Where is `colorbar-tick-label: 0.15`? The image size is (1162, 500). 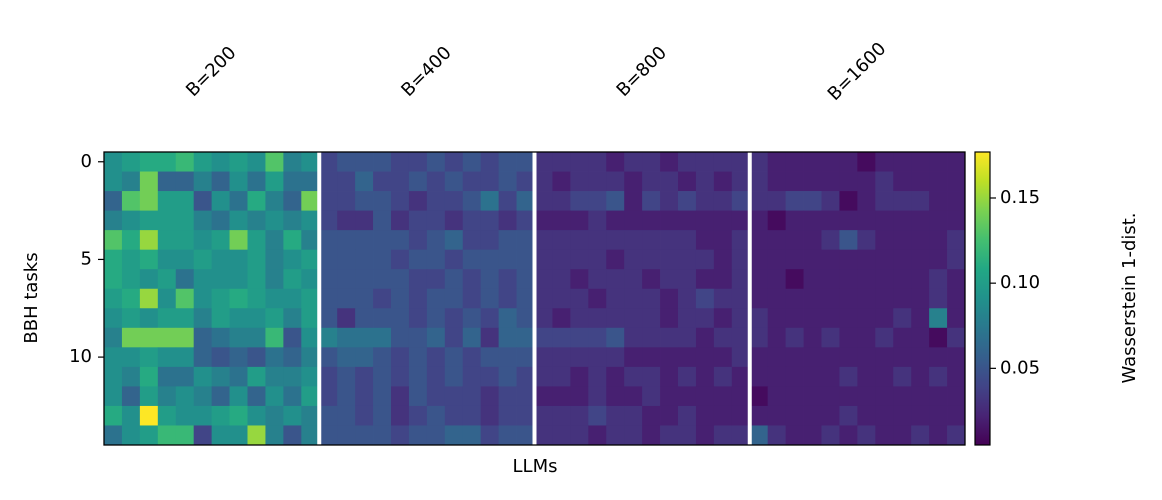 colorbar-tick-label: 0.15 is located at coordinates (1020, 197).